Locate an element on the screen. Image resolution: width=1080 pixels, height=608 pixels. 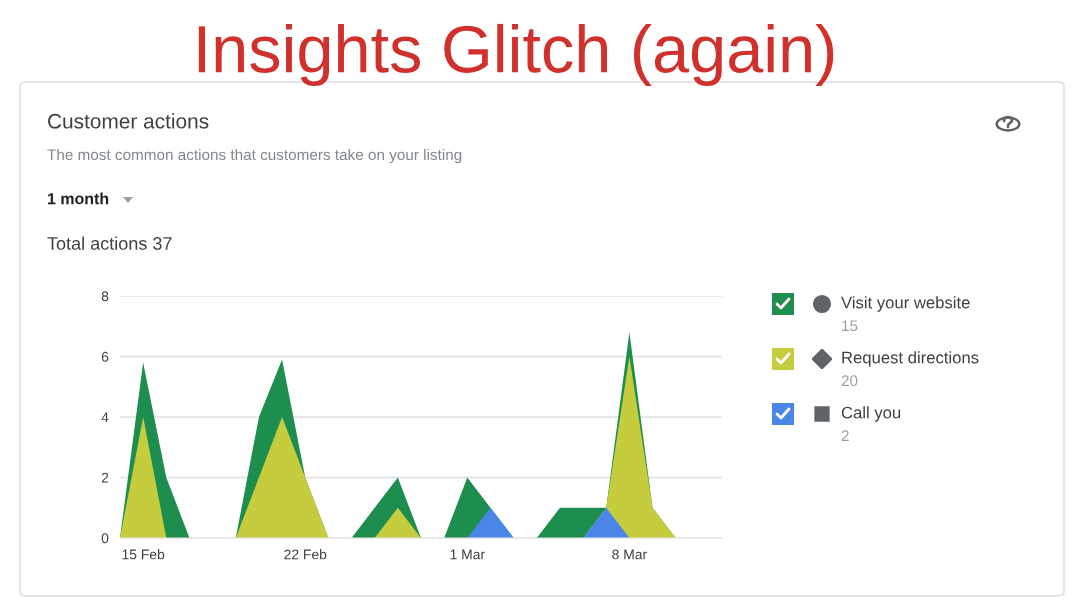
y-tick-label: 0 is located at coordinates (105, 538).